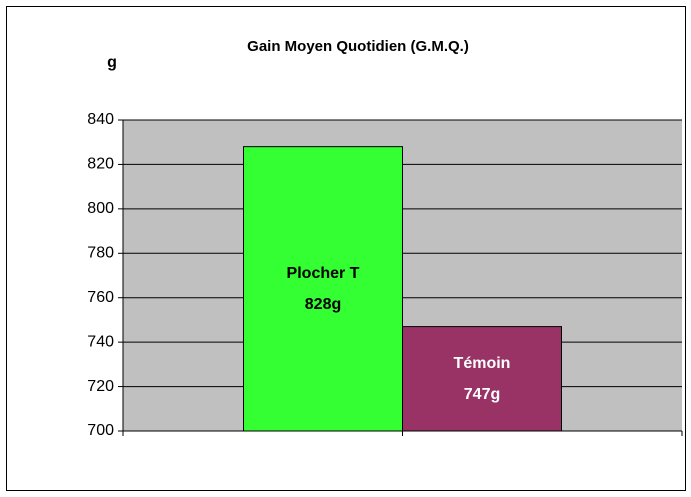 The width and height of the screenshot is (691, 497). Describe the element at coordinates (100, 430) in the screenshot. I see `y-tick-label: 700` at that location.